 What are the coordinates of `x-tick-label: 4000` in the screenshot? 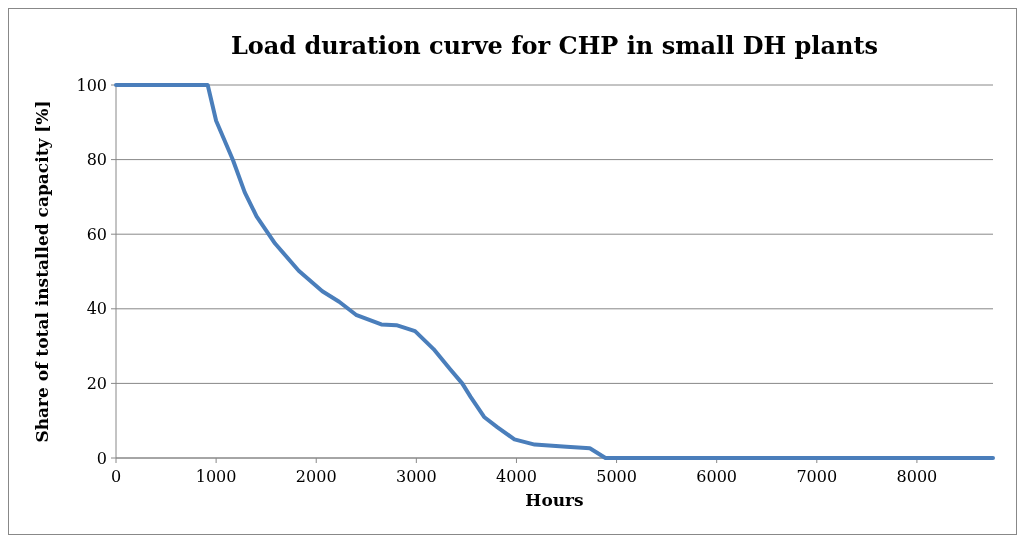 It's located at (516, 476).